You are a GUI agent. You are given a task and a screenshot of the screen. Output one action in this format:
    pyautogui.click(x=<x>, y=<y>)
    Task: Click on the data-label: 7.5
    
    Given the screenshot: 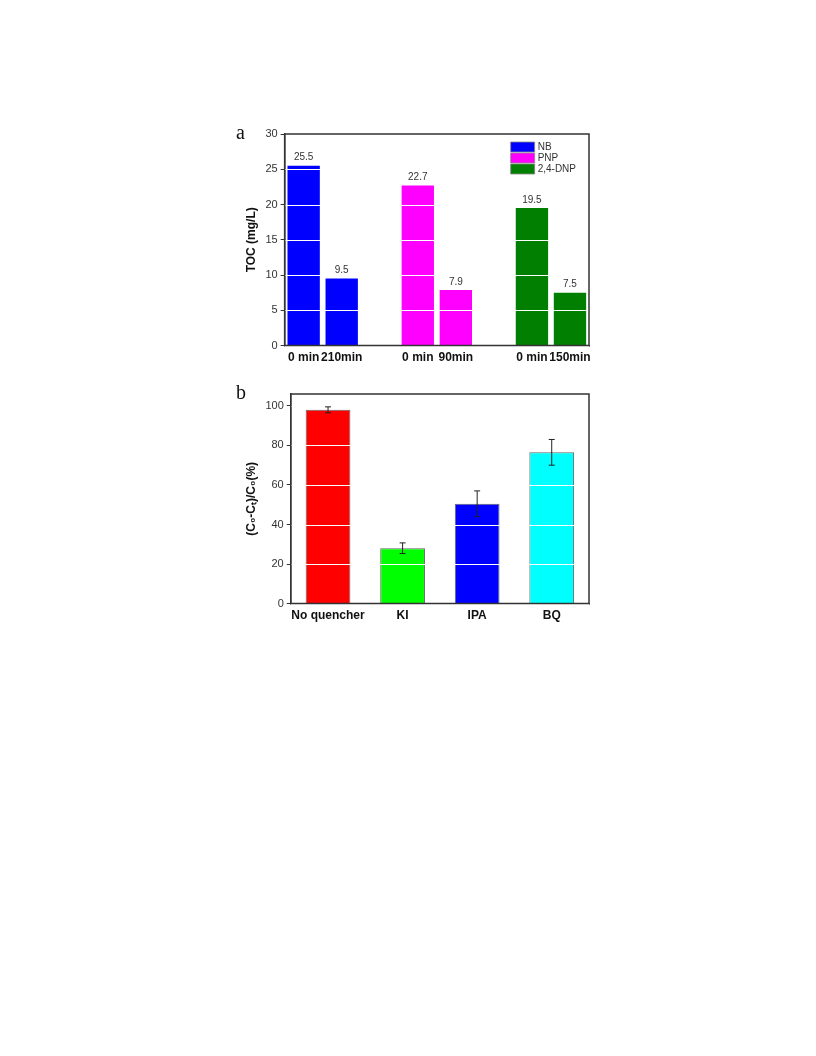 What is the action you would take?
    pyautogui.click(x=570, y=284)
    